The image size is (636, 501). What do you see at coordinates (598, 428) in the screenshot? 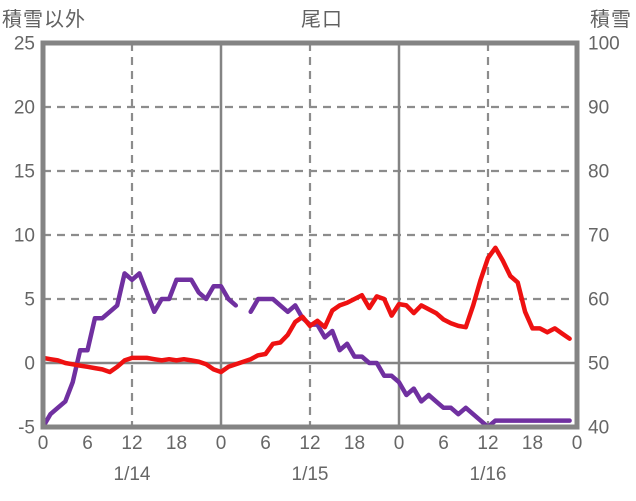
I see `y-right-tick-label: 40` at bounding box center [598, 428].